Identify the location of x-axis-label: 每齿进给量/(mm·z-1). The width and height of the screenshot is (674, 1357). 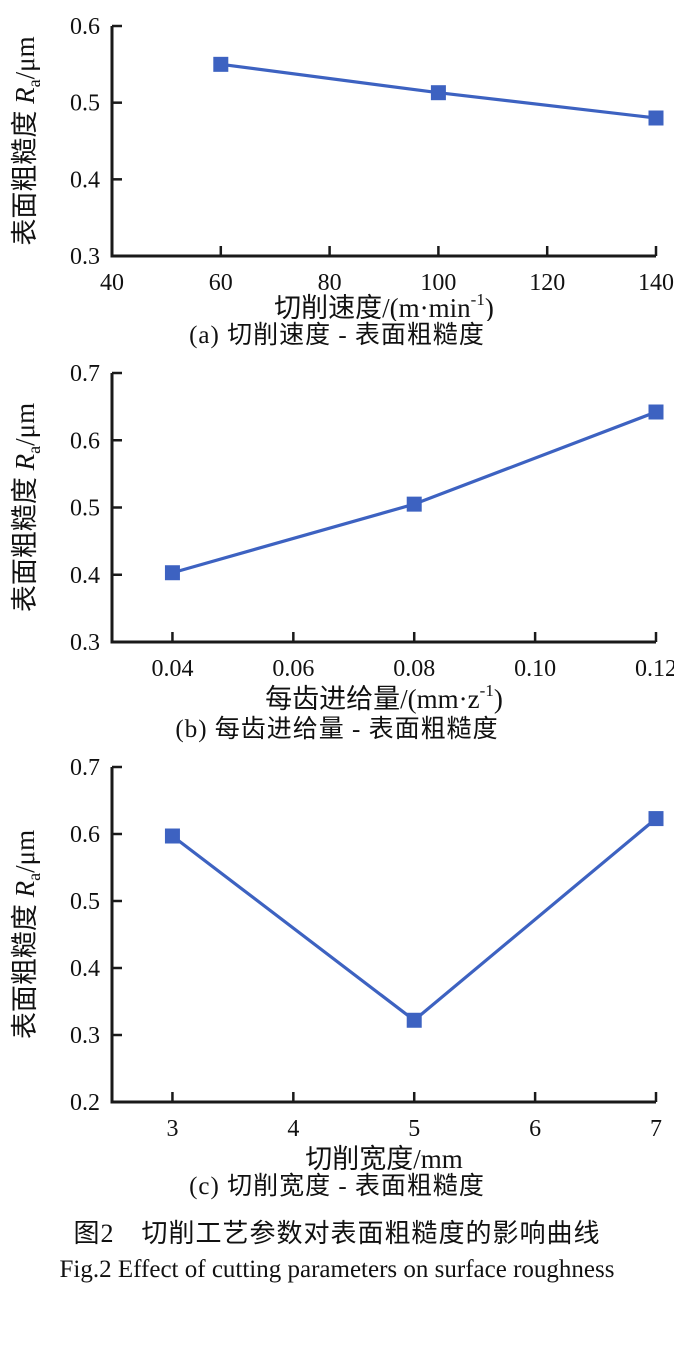
(384, 697).